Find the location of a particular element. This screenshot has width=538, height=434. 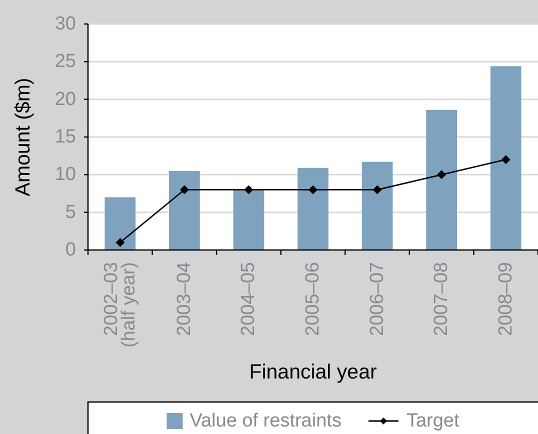

x-tick-label: 2008–09 is located at coordinates (505, 299).